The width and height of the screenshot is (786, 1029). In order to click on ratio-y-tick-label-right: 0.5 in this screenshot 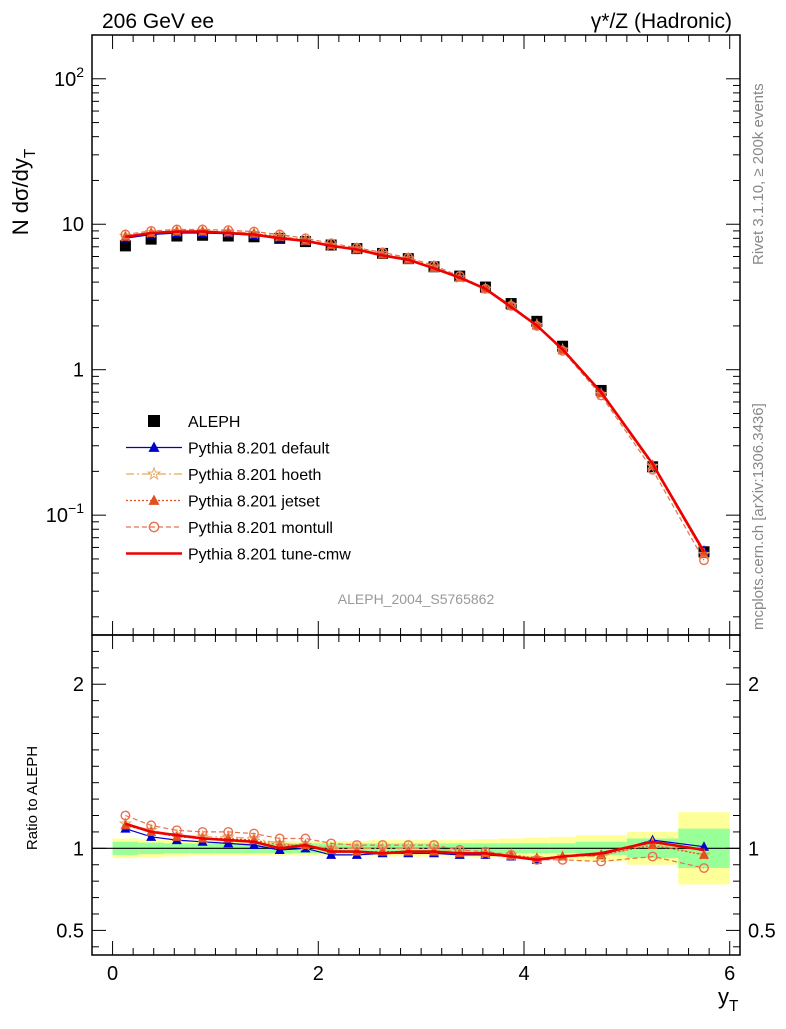, I will do `click(762, 931)`.